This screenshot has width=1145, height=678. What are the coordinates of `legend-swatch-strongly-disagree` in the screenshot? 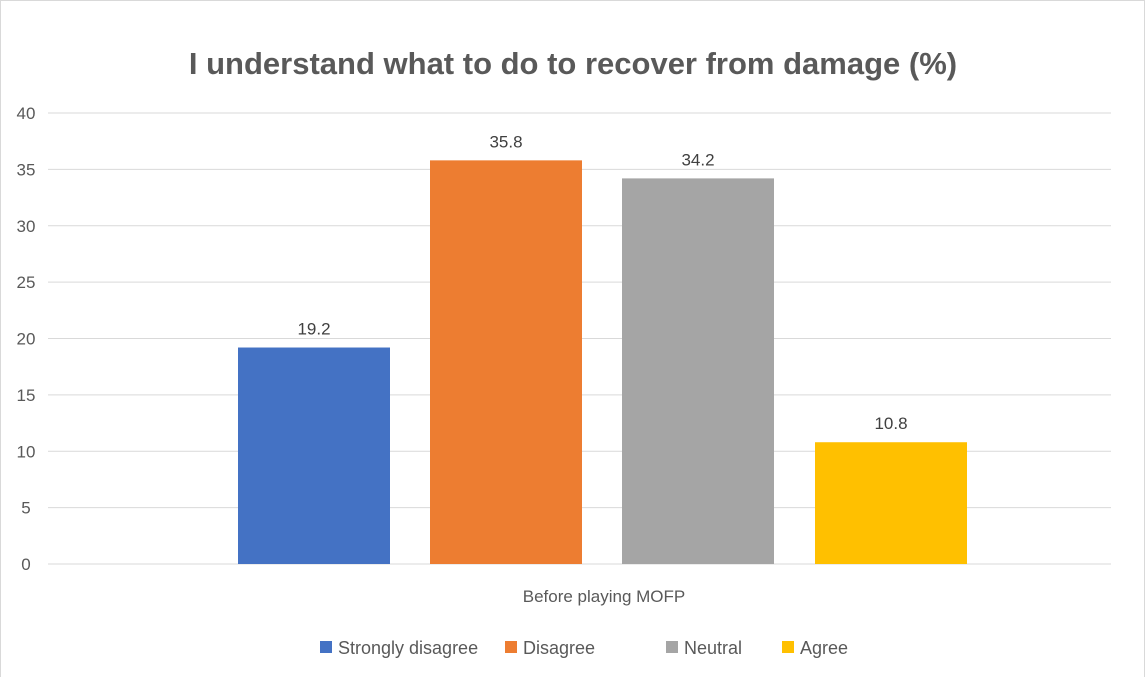 It's located at (326, 647).